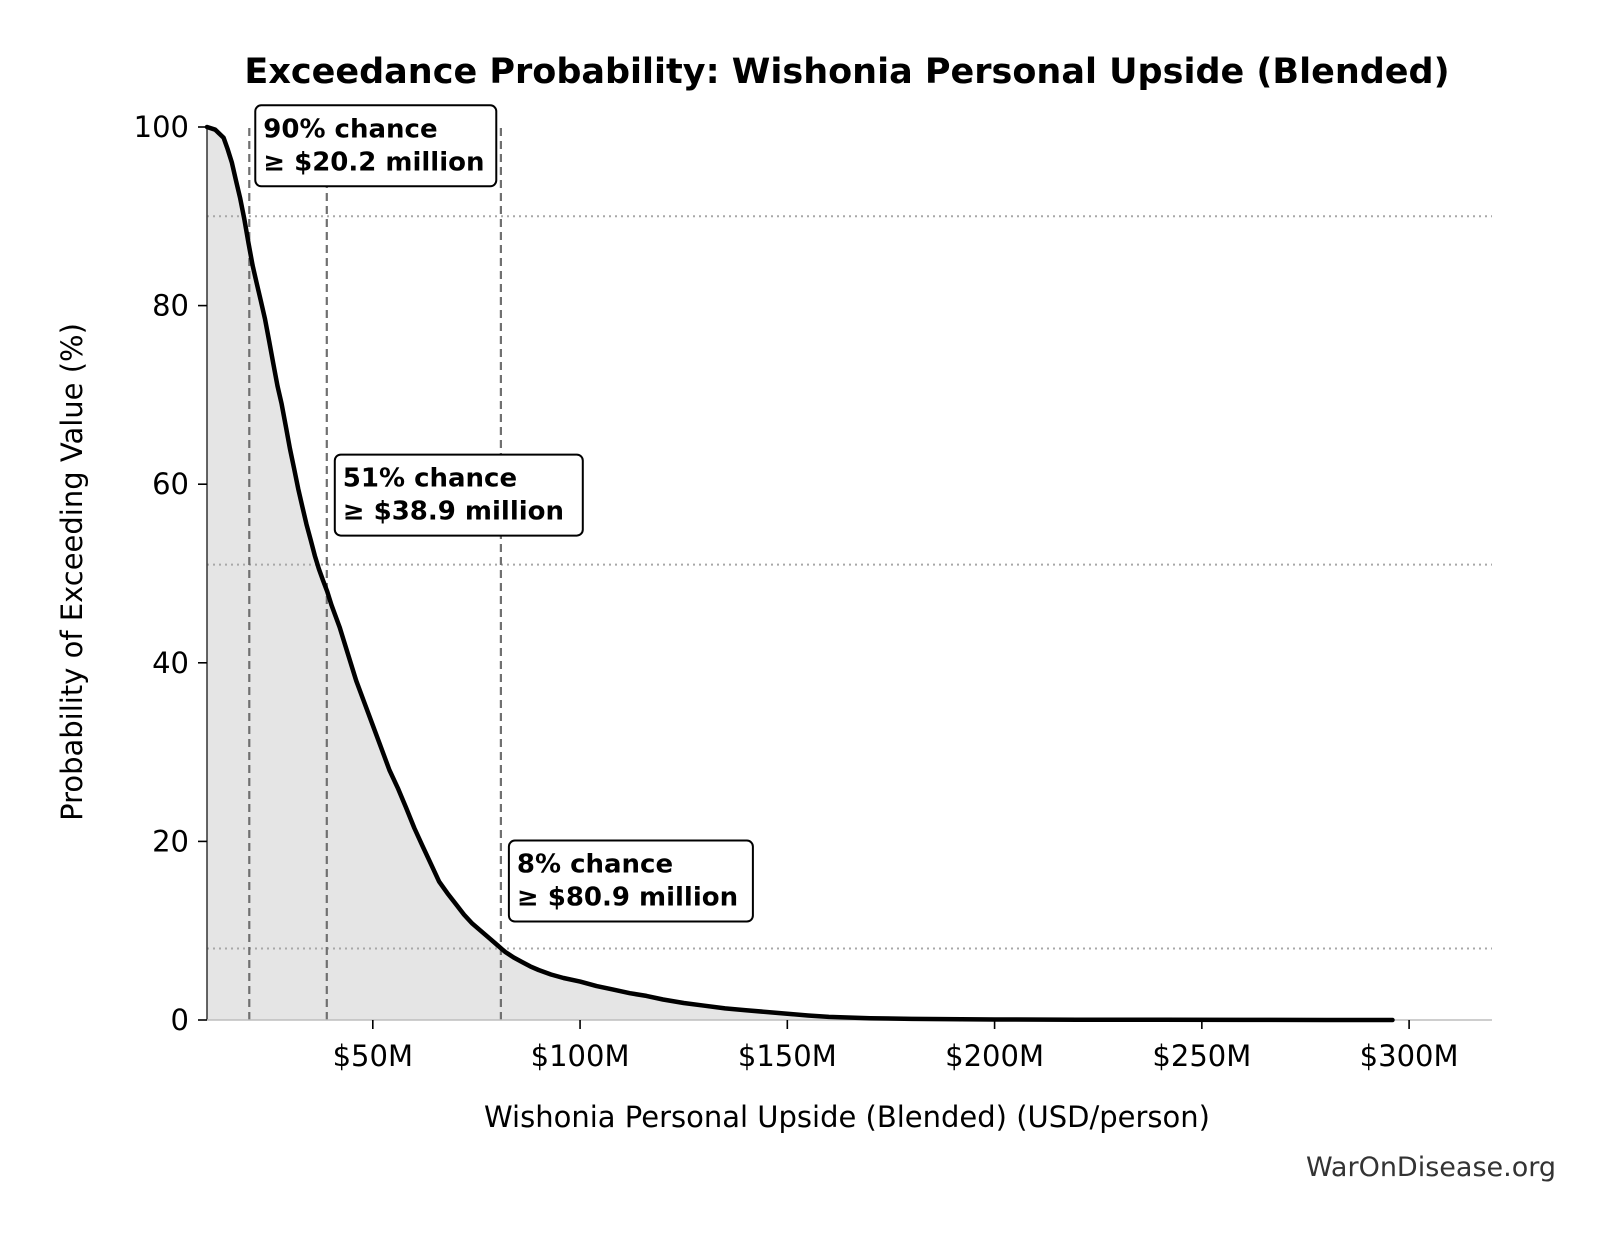  I want to click on footer-credit: WarOnDisease.org, so click(1431, 1167).